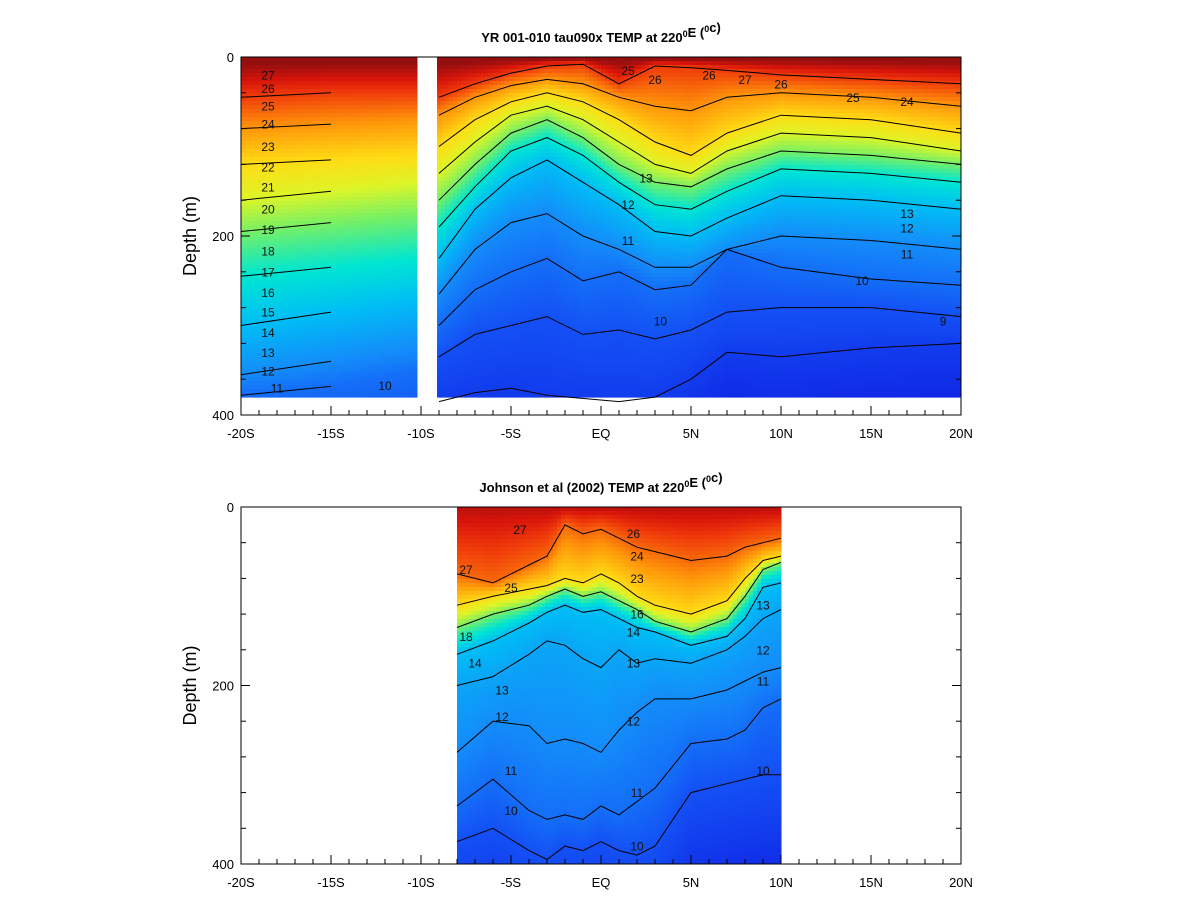 Image resolution: width=1200 pixels, height=900 pixels. Describe the element at coordinates (268, 272) in the screenshot. I see `contour-label: 17` at that location.